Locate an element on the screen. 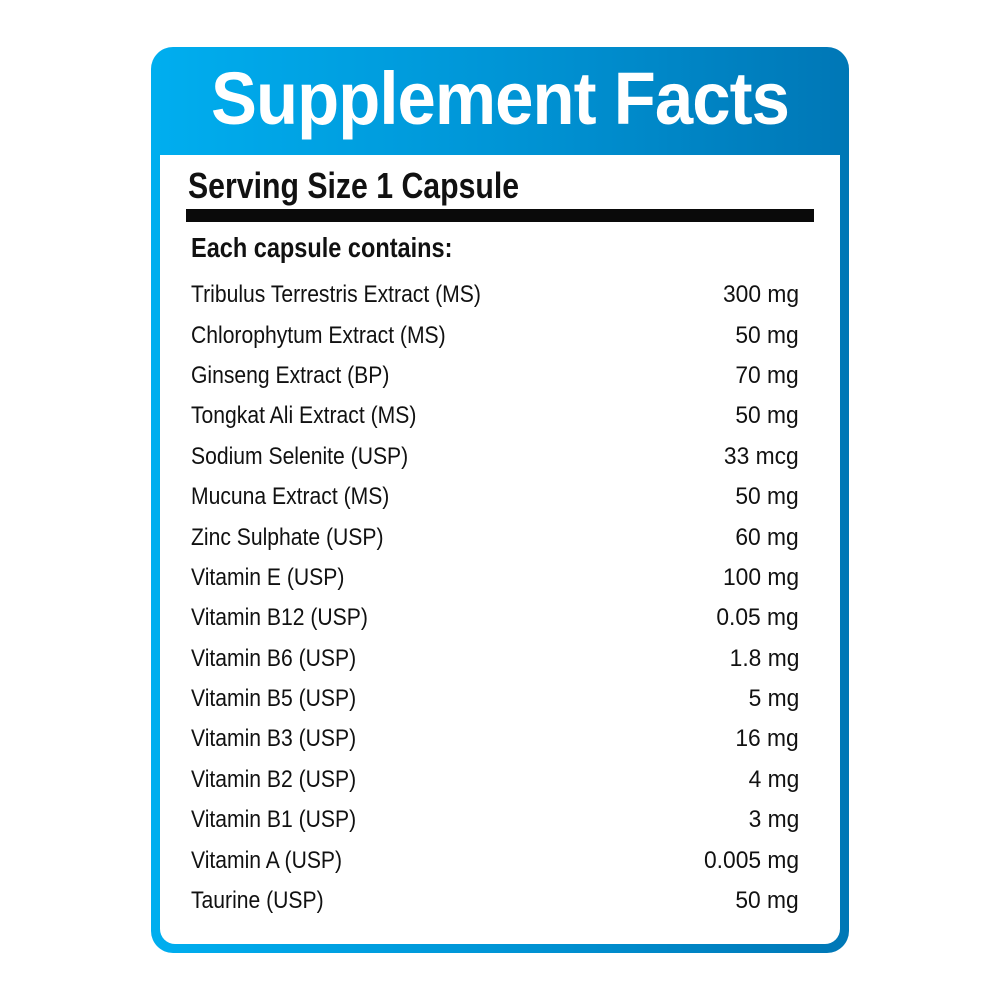  ingredient-name: Vitamin E (USP) is located at coordinates (268, 577).